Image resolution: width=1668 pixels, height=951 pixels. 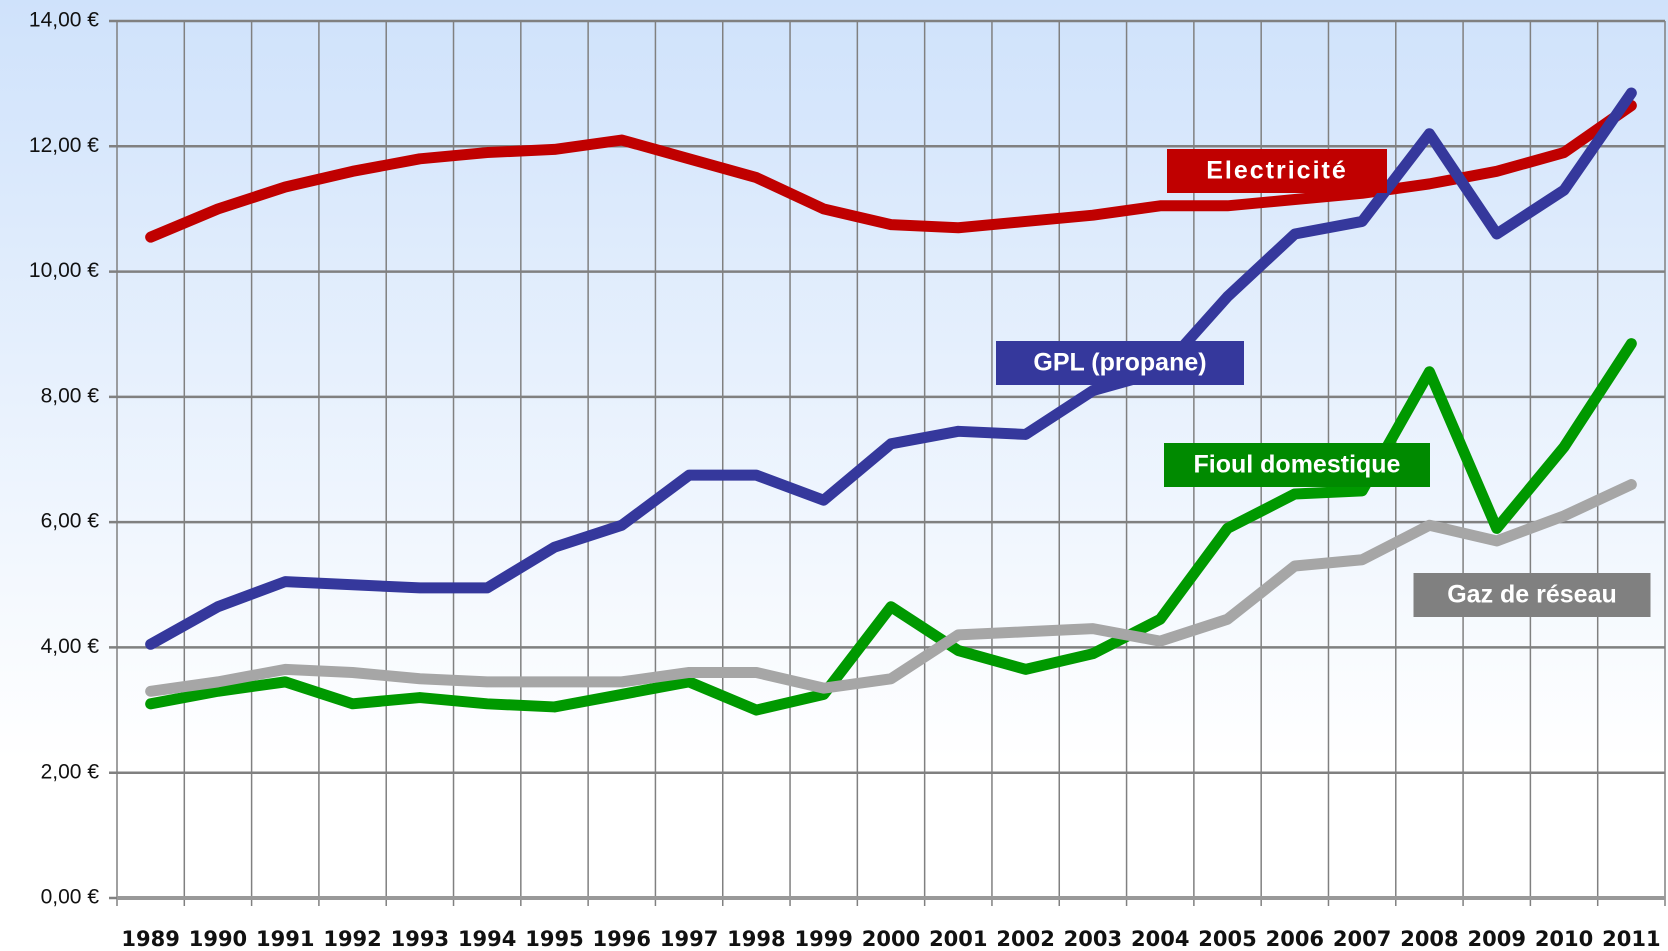 I want to click on x-tick-label: 1998, so click(x=756, y=939).